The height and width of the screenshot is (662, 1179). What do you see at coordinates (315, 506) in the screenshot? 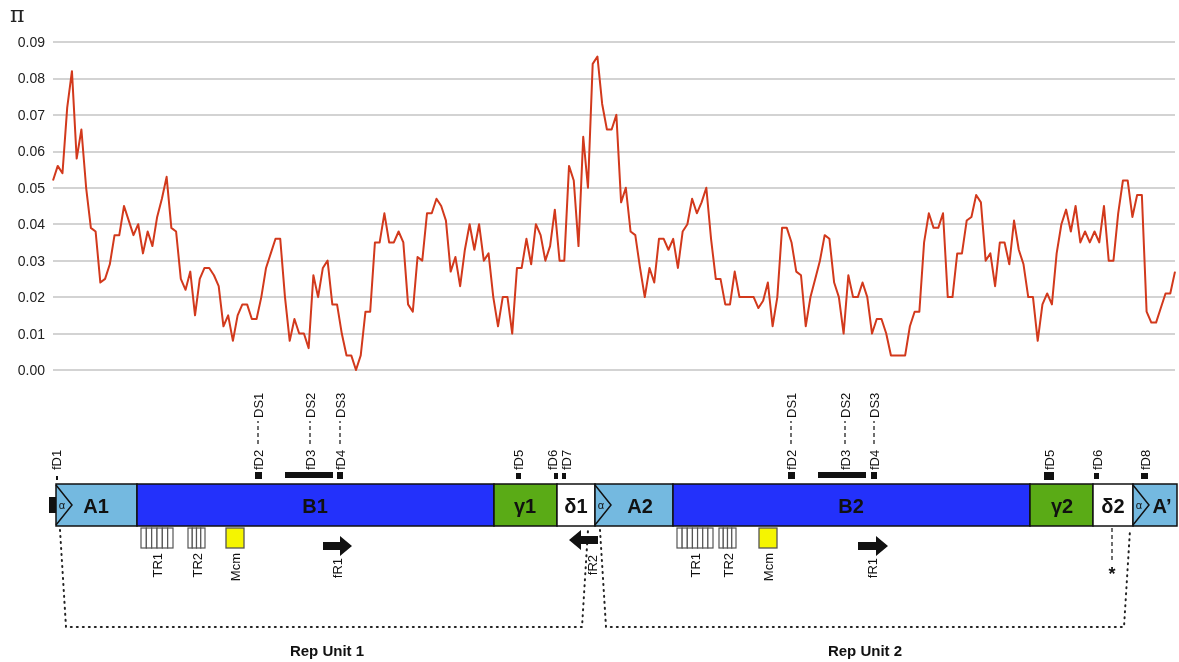
I see `text: B1` at bounding box center [315, 506].